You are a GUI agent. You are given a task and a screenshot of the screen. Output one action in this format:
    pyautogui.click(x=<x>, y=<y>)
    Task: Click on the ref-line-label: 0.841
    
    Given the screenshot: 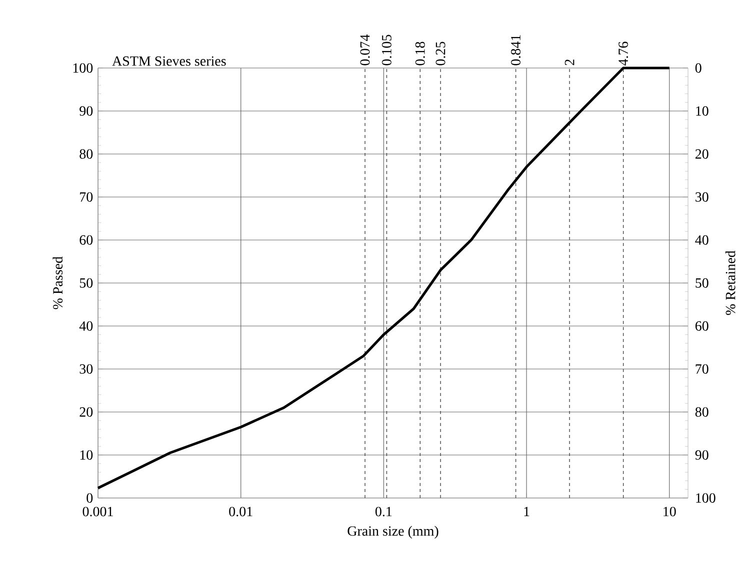 What is the action you would take?
    pyautogui.click(x=516, y=50)
    